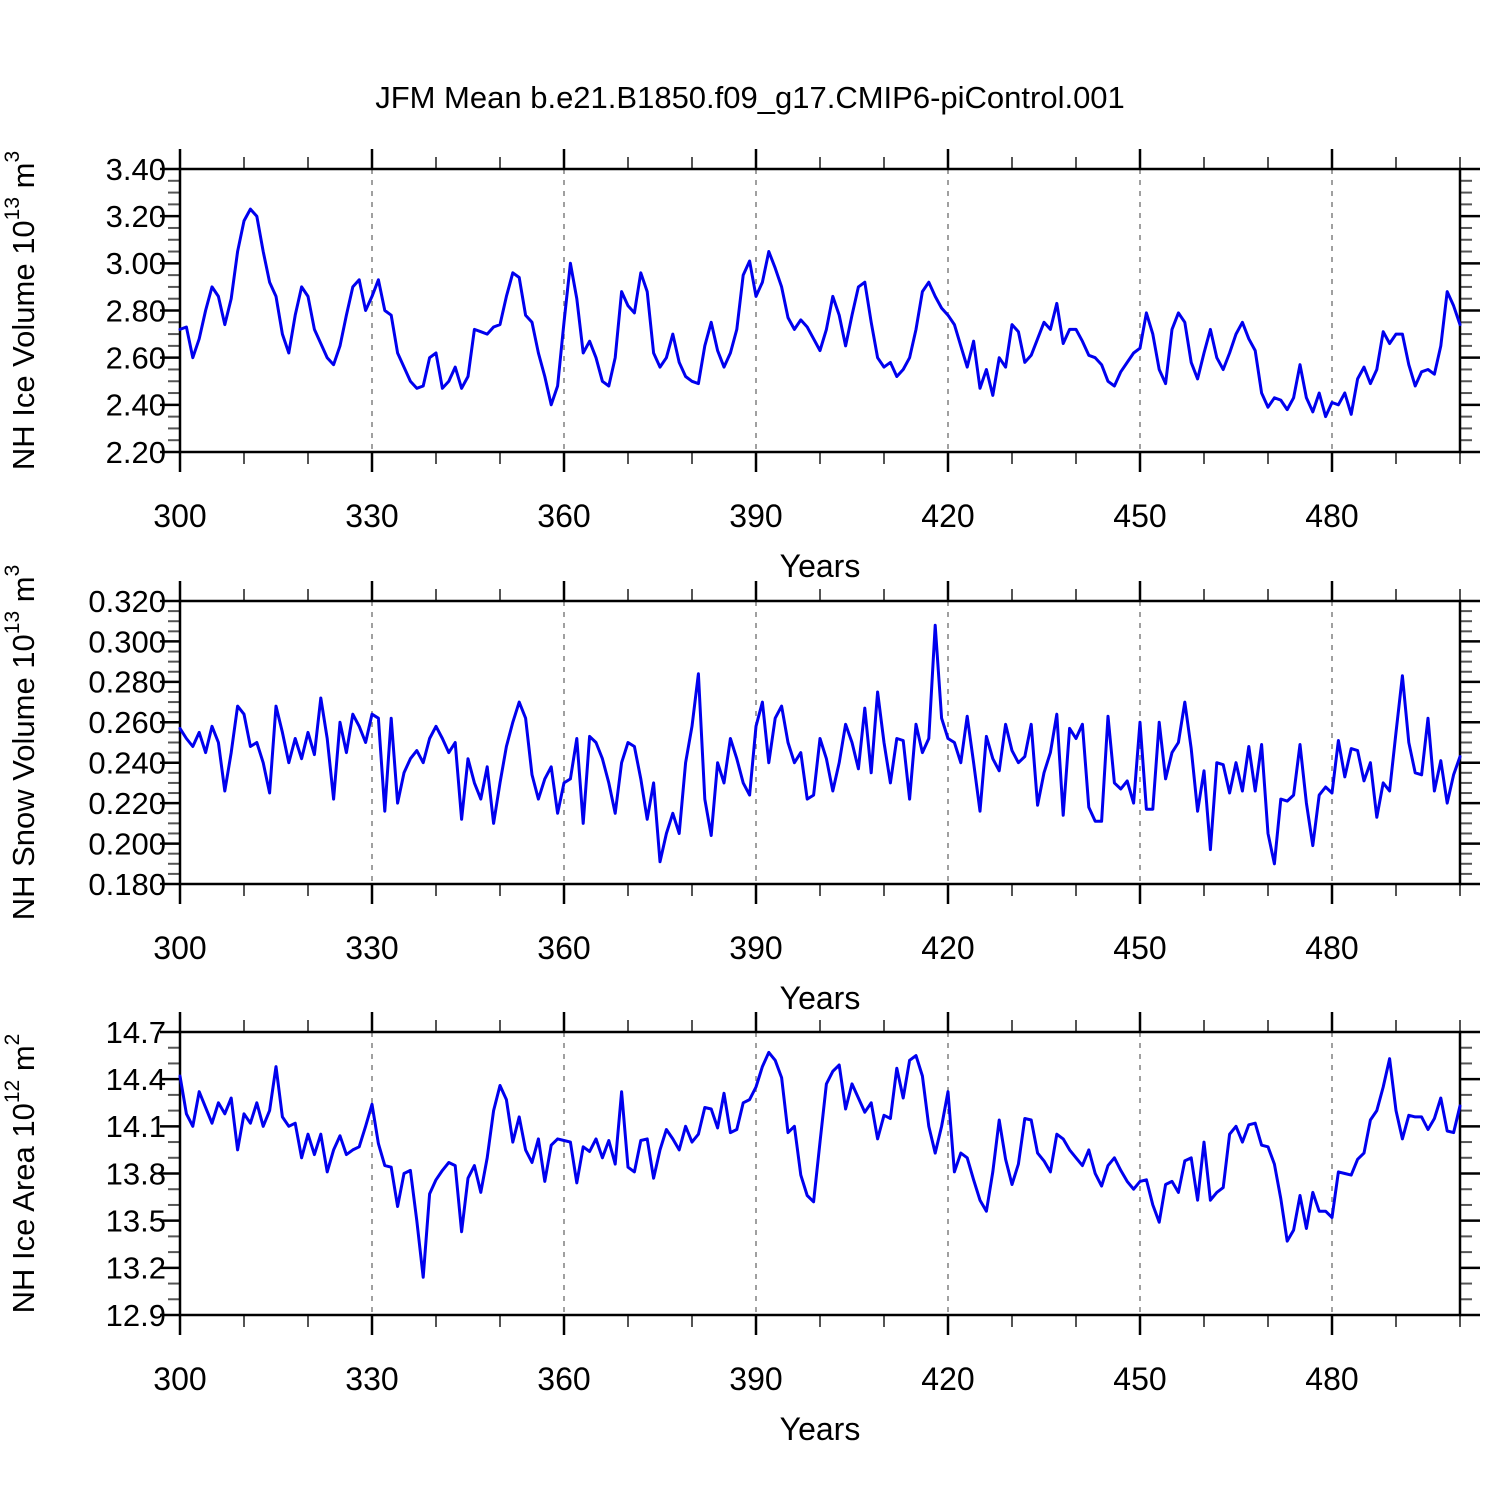 This screenshot has width=1500, height=1500. I want to click on y-tick-labels: 2.20 2.40 2.60 2.80 3.00 3.20 3.40, so click(136, 311).